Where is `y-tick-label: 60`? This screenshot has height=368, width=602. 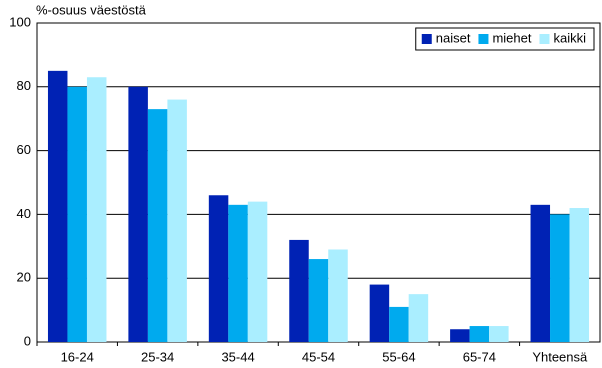
y-tick-label: 60 is located at coordinates (24, 149).